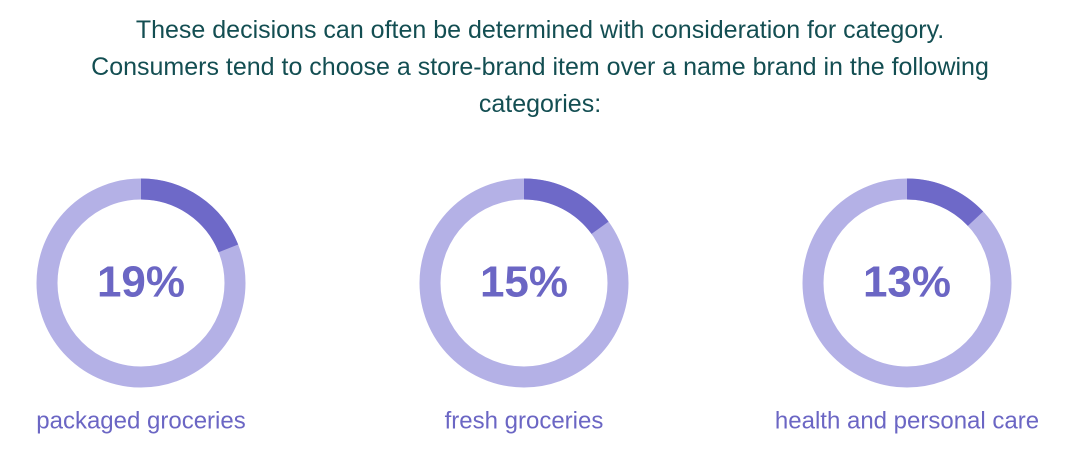 This screenshot has width=1080, height=457. I want to click on value-label: 19%, so click(141, 282).